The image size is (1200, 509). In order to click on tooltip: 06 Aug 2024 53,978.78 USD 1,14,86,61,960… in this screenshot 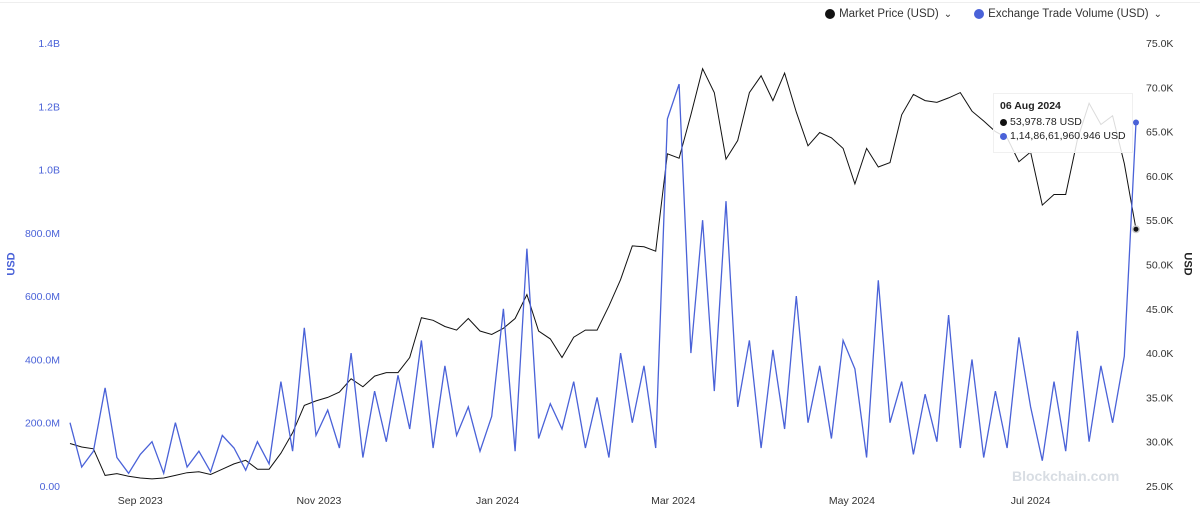, I will do `click(1063, 123)`.